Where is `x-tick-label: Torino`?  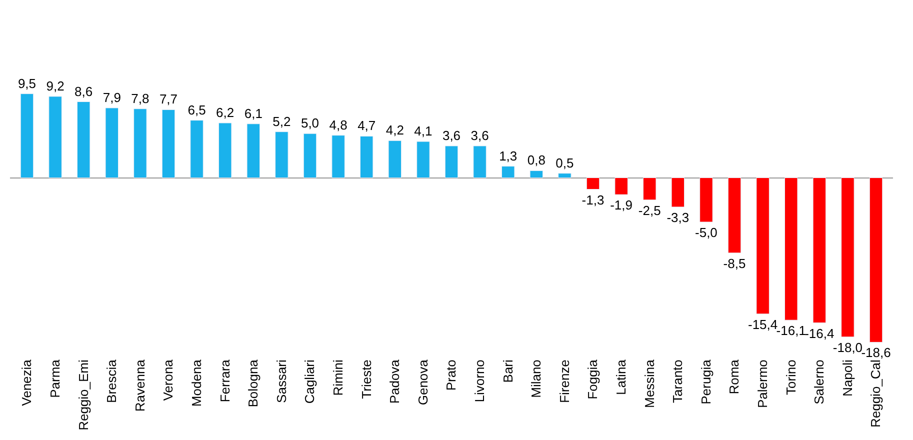 x-tick-label: Torino is located at coordinates (790, 378).